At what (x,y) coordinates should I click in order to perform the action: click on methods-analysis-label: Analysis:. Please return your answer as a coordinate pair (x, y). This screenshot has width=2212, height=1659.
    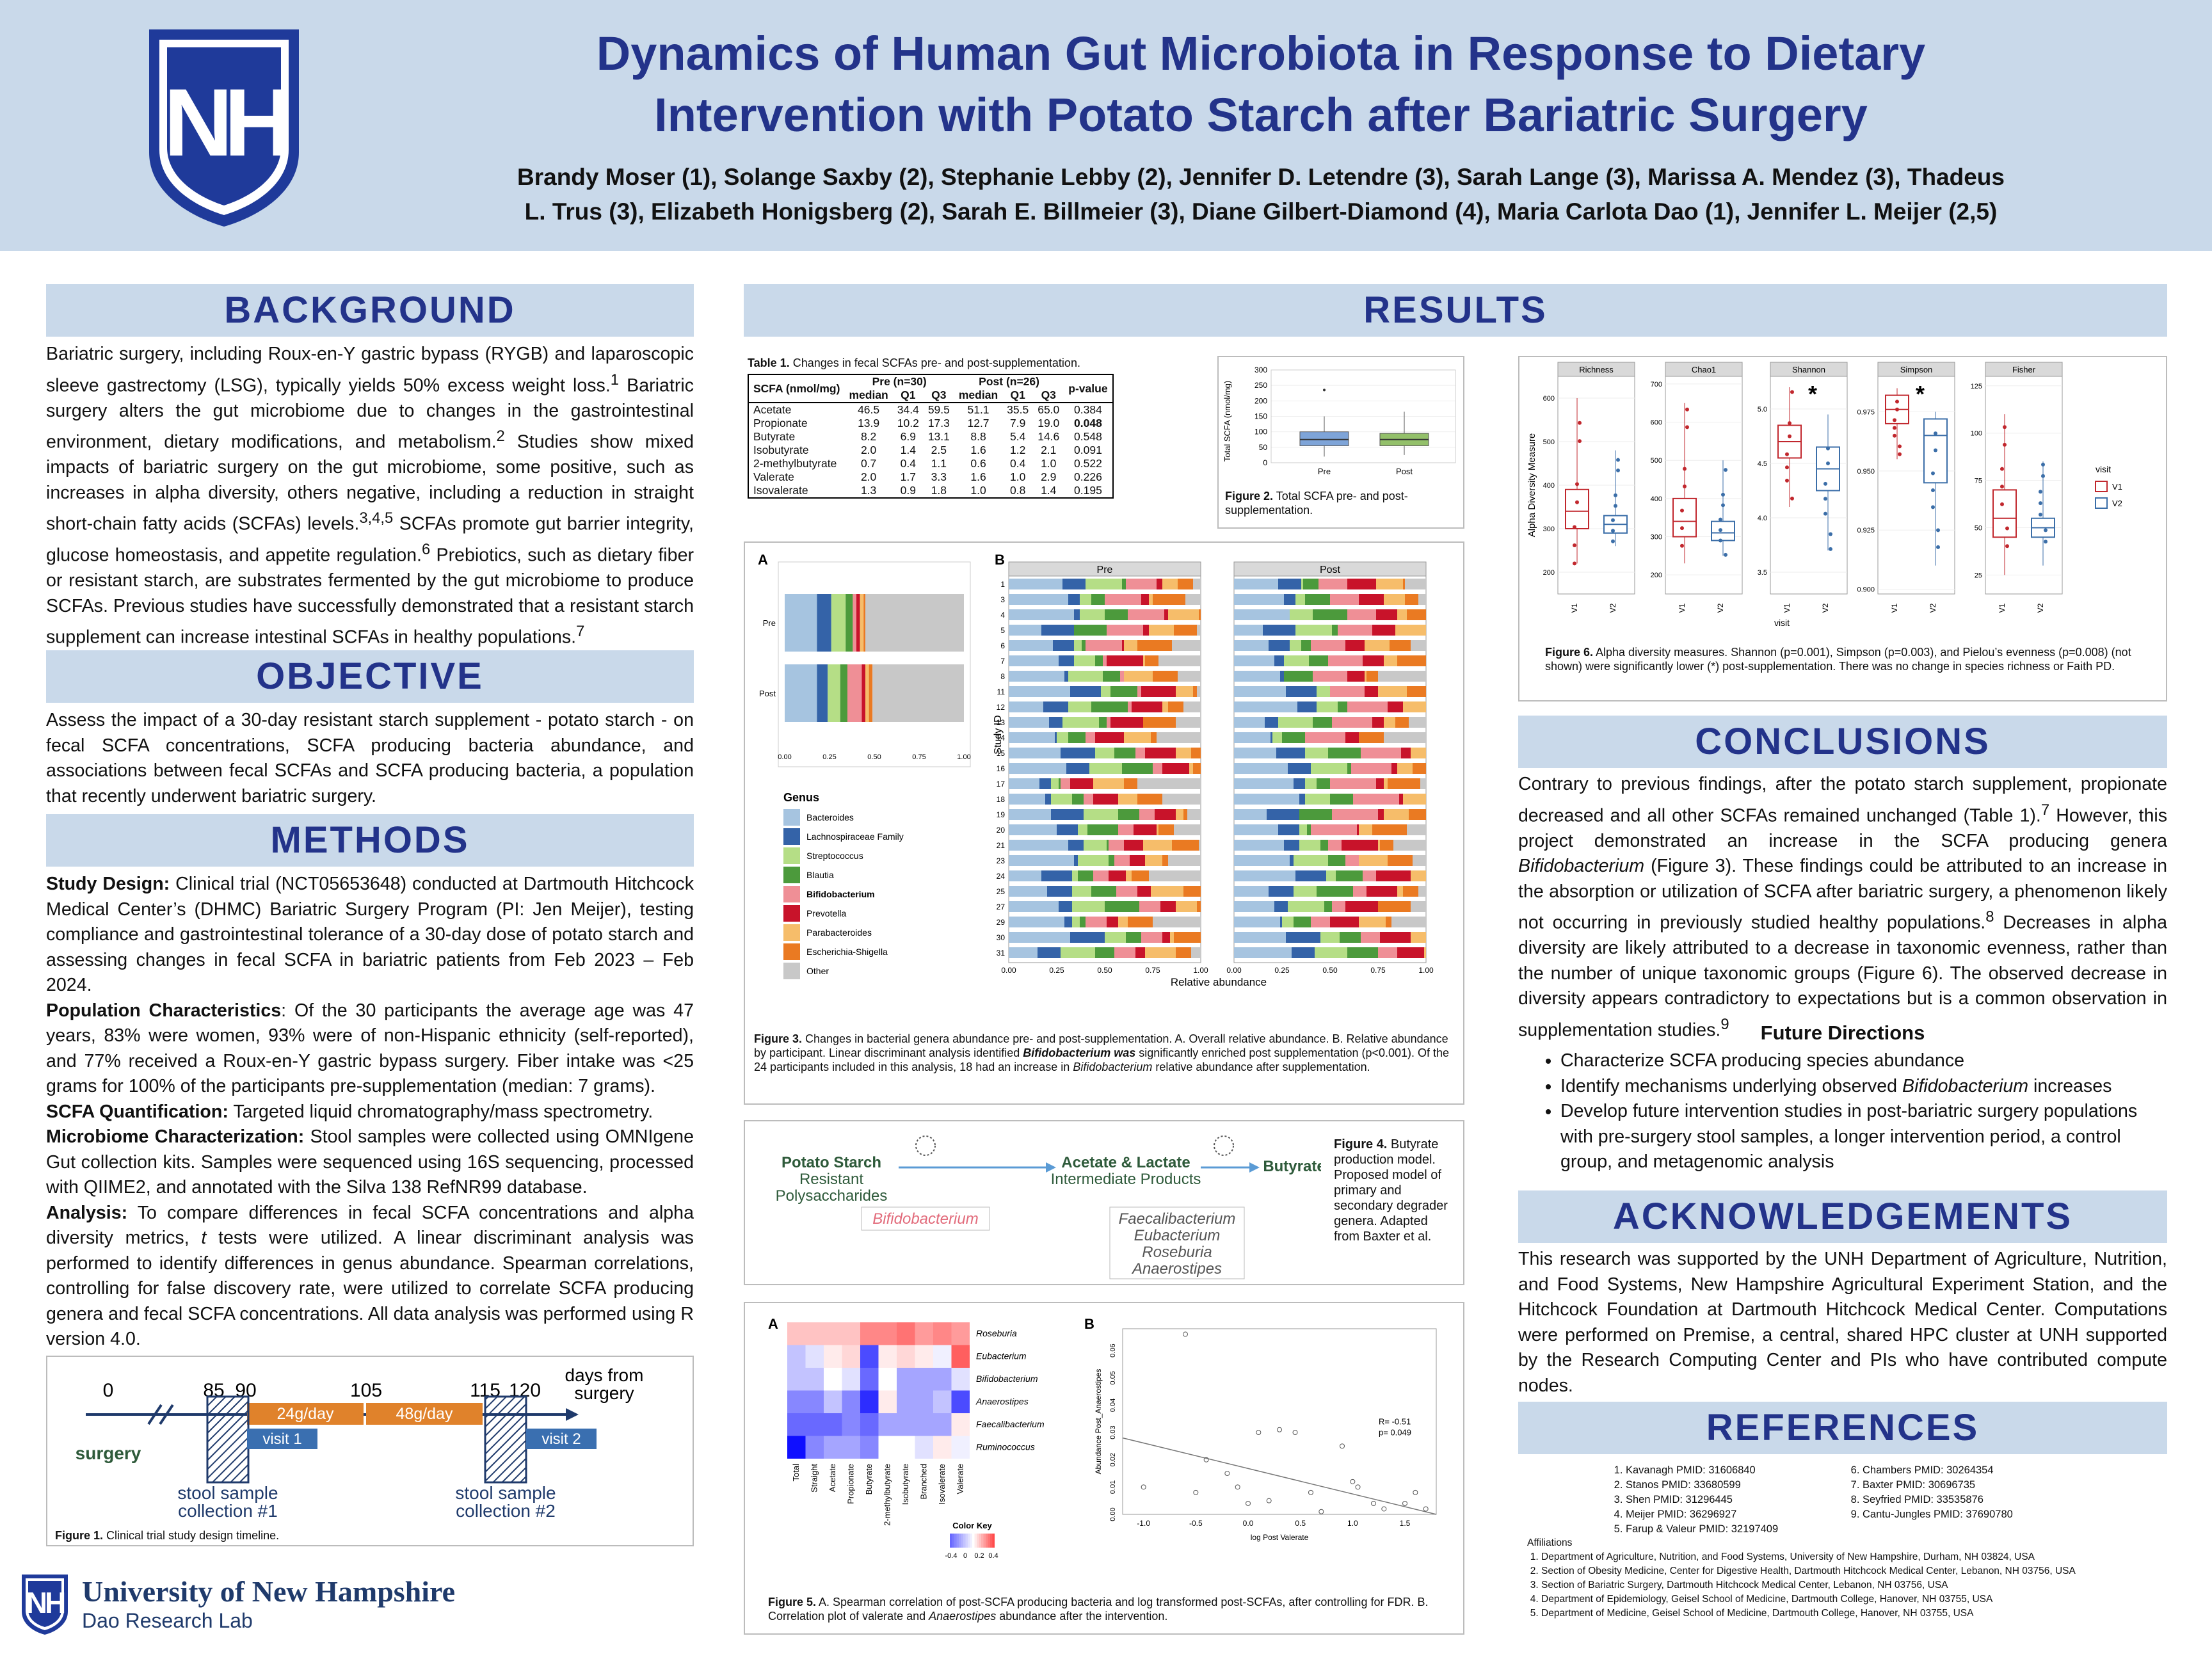
    Looking at the image, I should click on (87, 1212).